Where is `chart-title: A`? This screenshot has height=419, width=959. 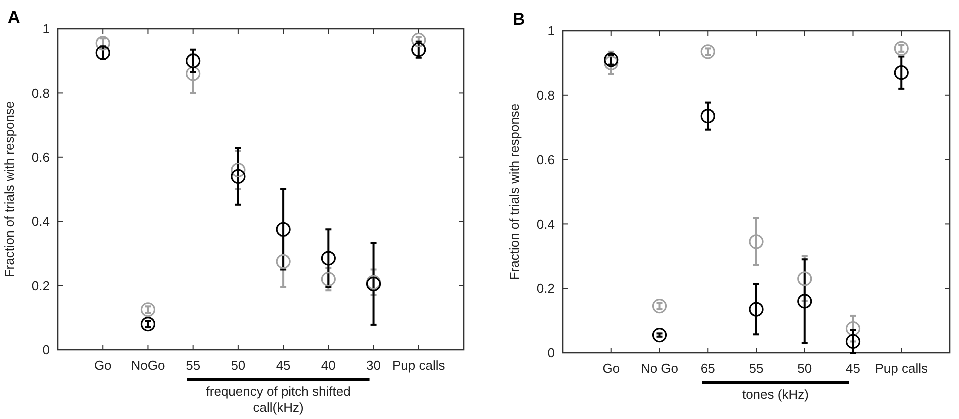
chart-title: A is located at coordinates (14, 17).